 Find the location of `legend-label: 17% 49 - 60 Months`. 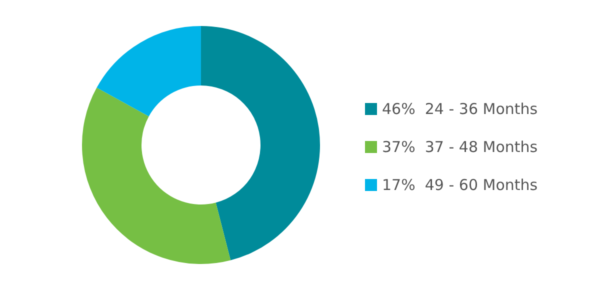

legend-label: 17% 49 - 60 Months is located at coordinates (460, 185).